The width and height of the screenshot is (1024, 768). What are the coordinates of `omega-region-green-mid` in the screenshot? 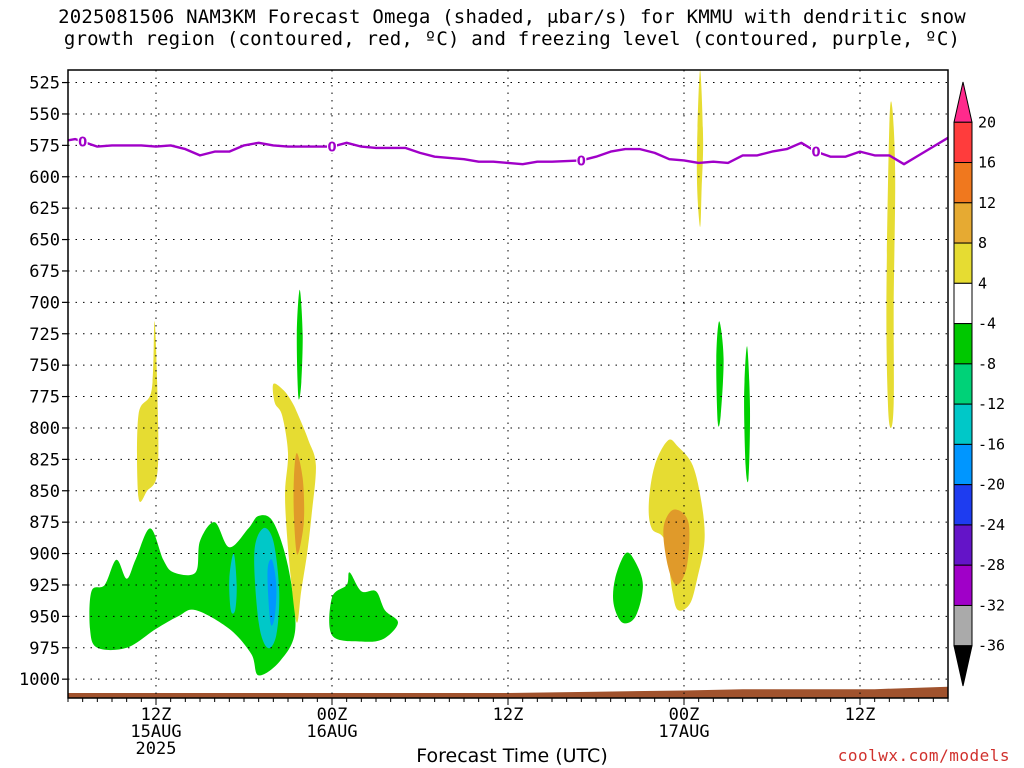 It's located at (364, 607).